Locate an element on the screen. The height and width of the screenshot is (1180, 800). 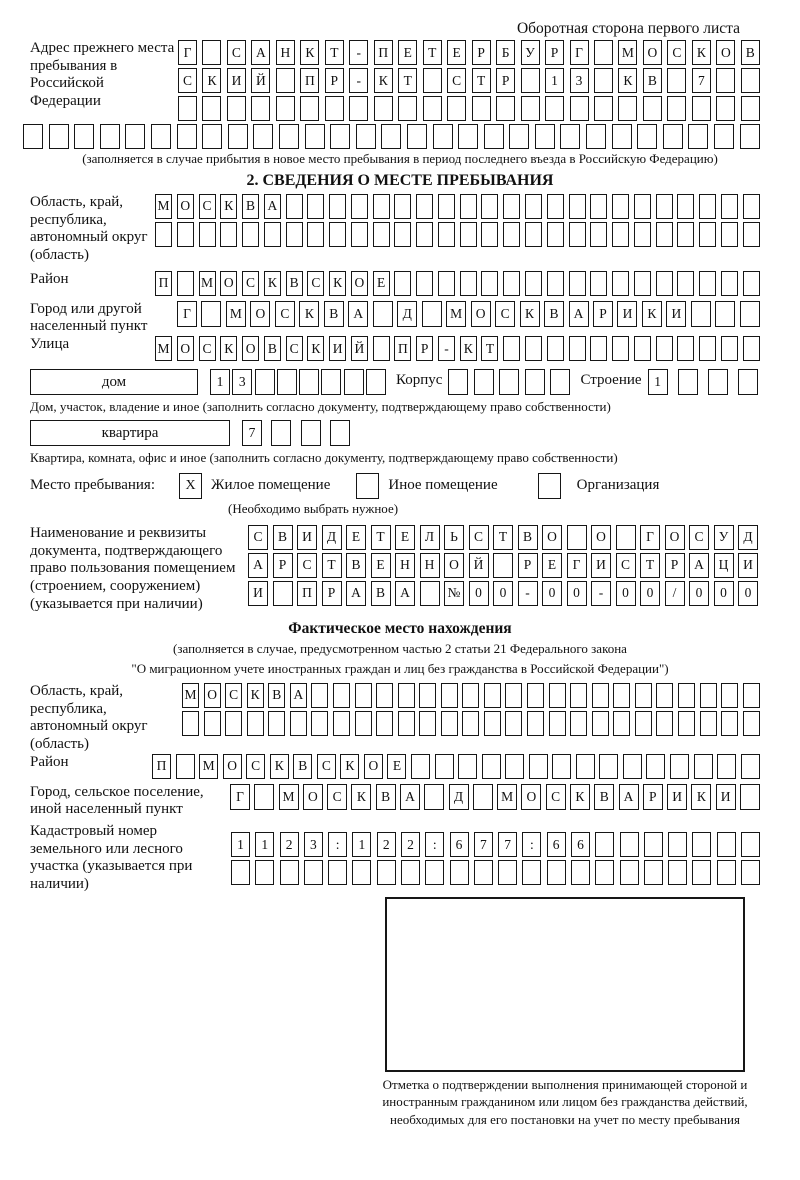
char-cell: 2 is located at coordinates (410, 844).